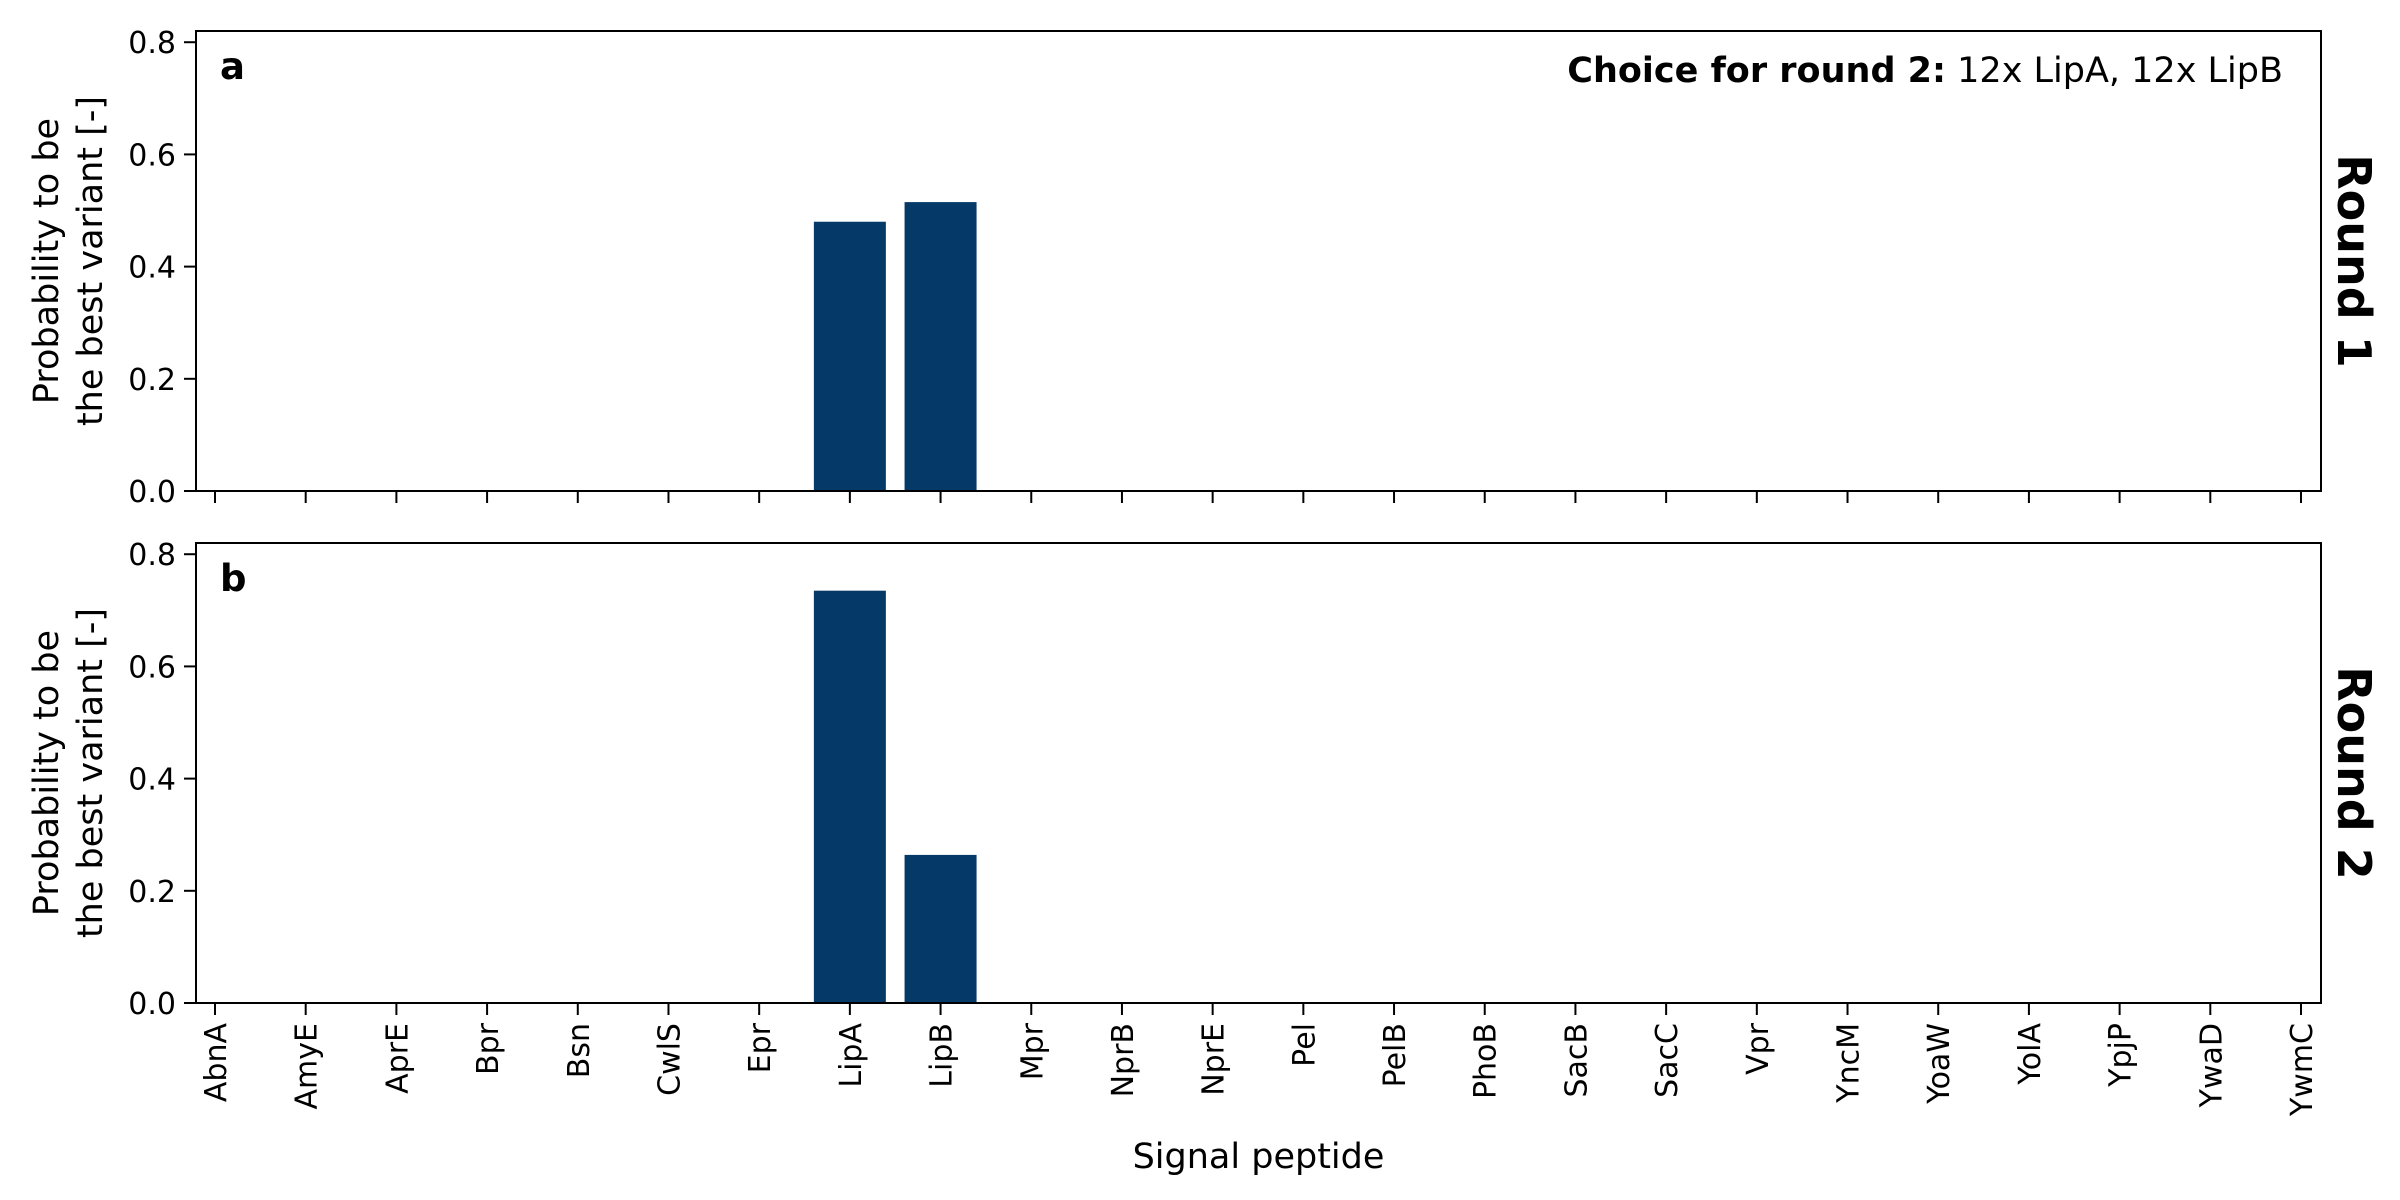  What do you see at coordinates (1939, 1064) in the screenshot?
I see `x-tick-label: YoaW` at bounding box center [1939, 1064].